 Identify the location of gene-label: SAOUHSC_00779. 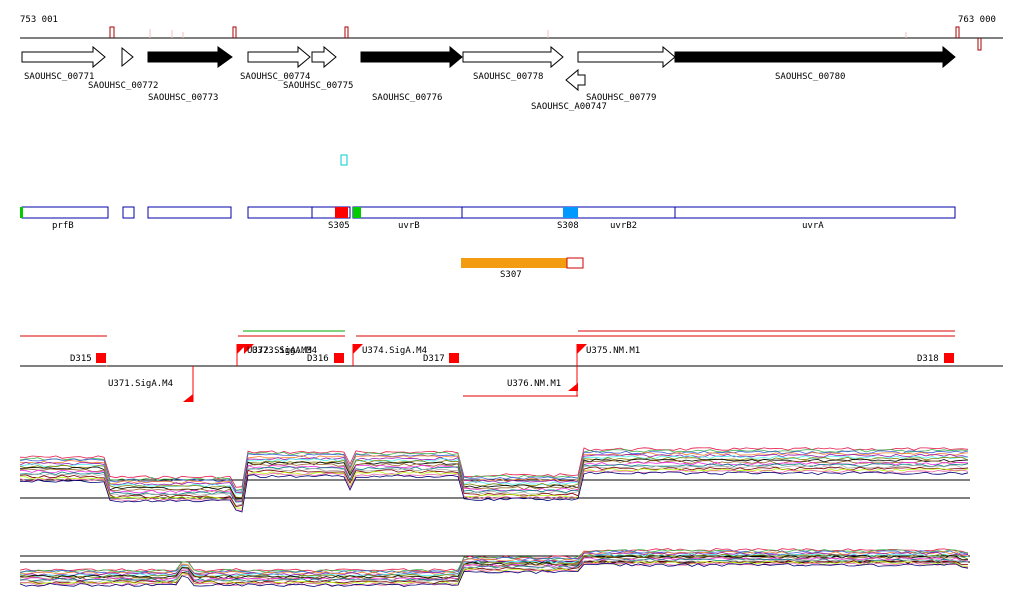
(621, 98).